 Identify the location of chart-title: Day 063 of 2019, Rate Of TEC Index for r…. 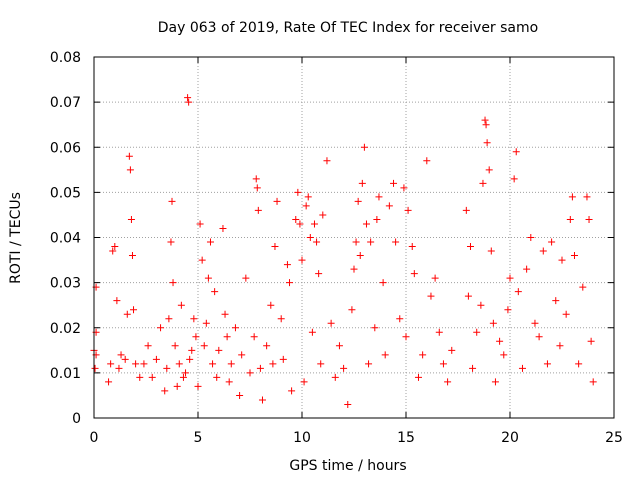
(348, 28).